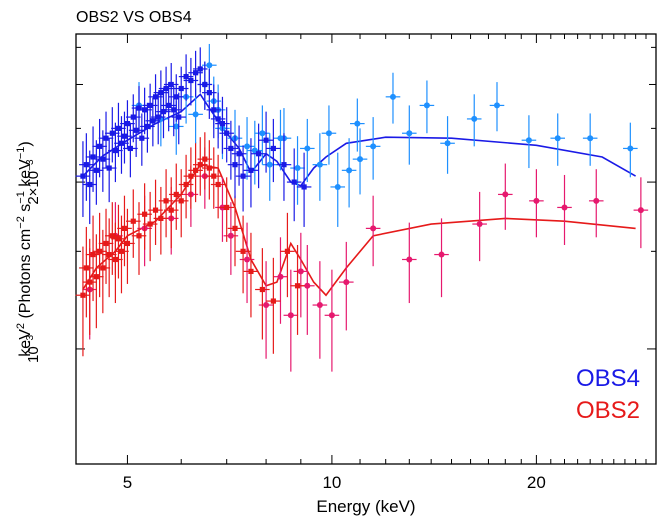  I want to click on svg-text: keV2 (Photons cm−2 s−1 keV−1), so click(24, 248).